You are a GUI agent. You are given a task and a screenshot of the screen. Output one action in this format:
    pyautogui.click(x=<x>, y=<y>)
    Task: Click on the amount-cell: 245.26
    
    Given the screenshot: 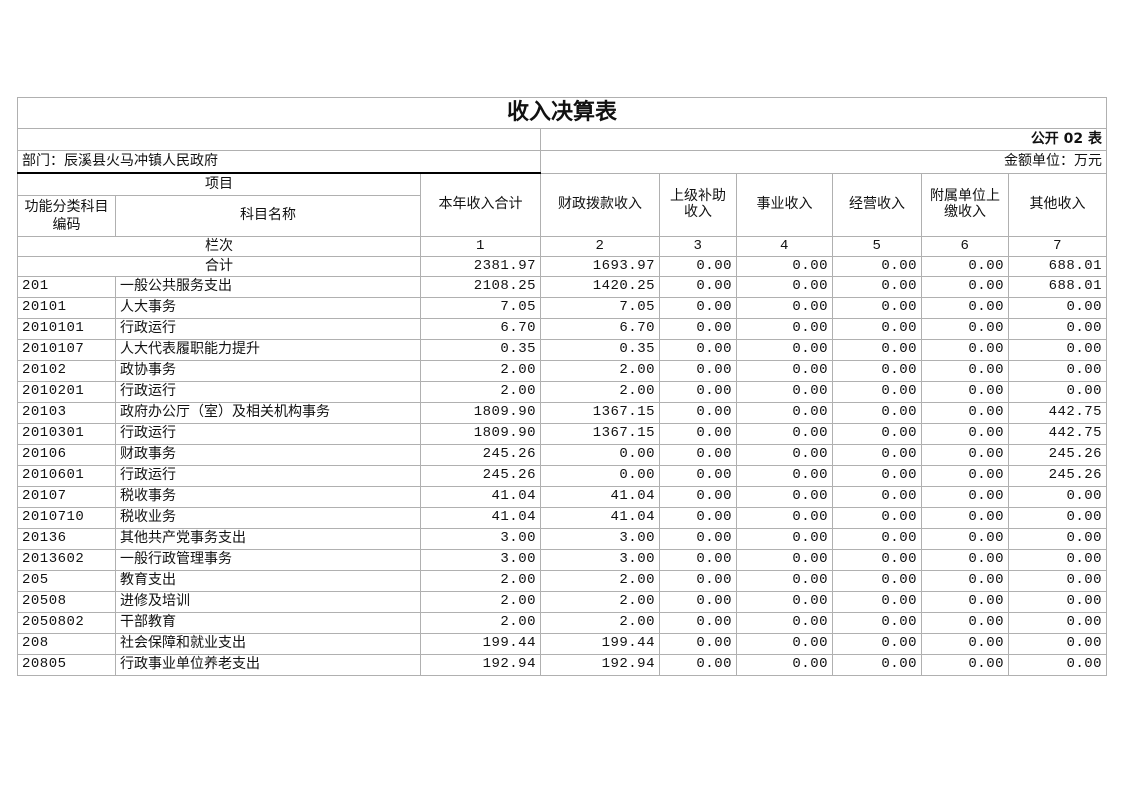 What is the action you would take?
    pyautogui.click(x=1057, y=476)
    